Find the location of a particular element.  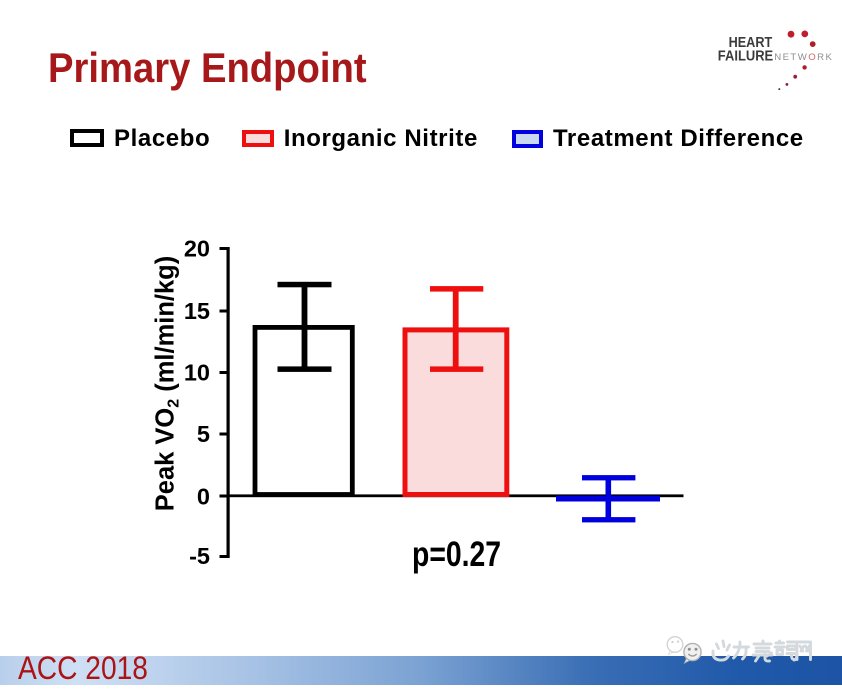

svg-text: 15 is located at coordinates (197, 311).